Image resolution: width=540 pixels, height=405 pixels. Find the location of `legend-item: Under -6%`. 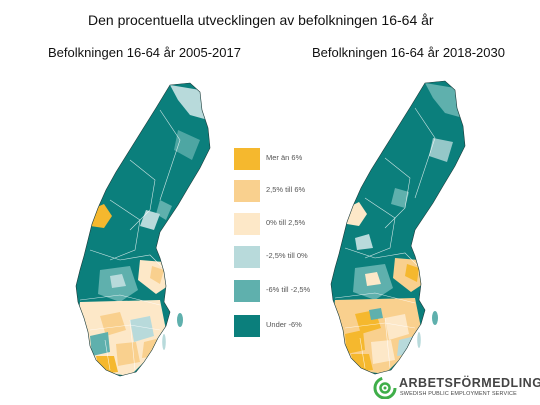

legend-item: Under -6% is located at coordinates (281, 326).